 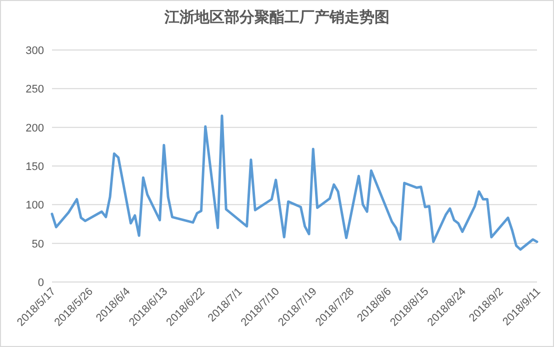 I want to click on y-tick-label: 250, so click(x=35, y=90).